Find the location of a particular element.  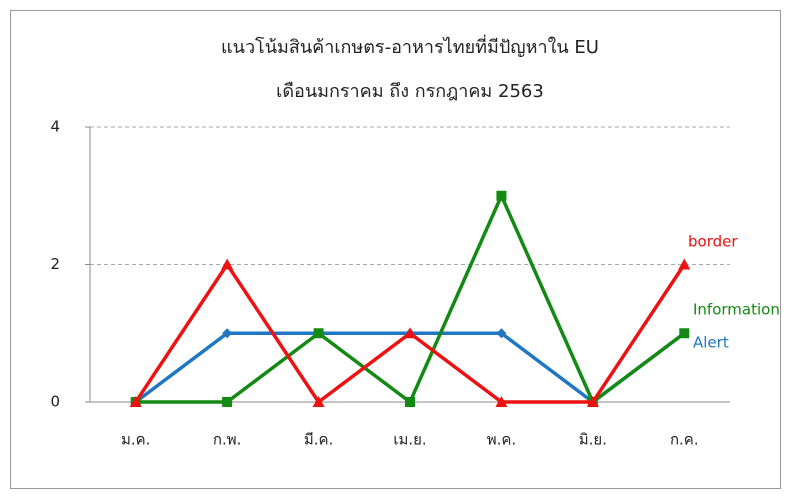

x-tick-label: เม.ย. is located at coordinates (409, 440).